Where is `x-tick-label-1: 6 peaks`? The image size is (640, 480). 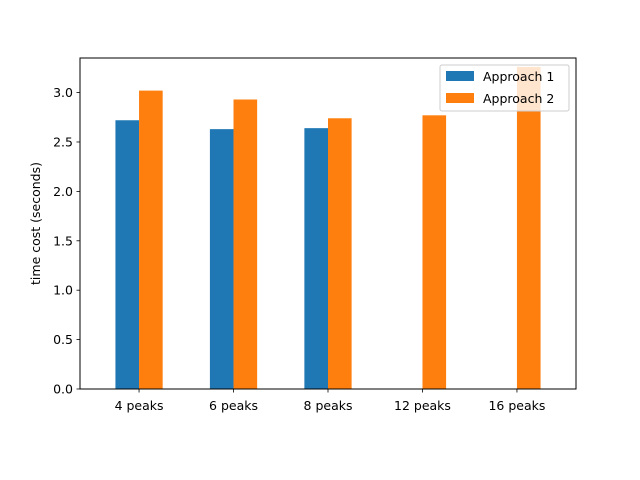 x-tick-label-1: 6 peaks is located at coordinates (233, 405).